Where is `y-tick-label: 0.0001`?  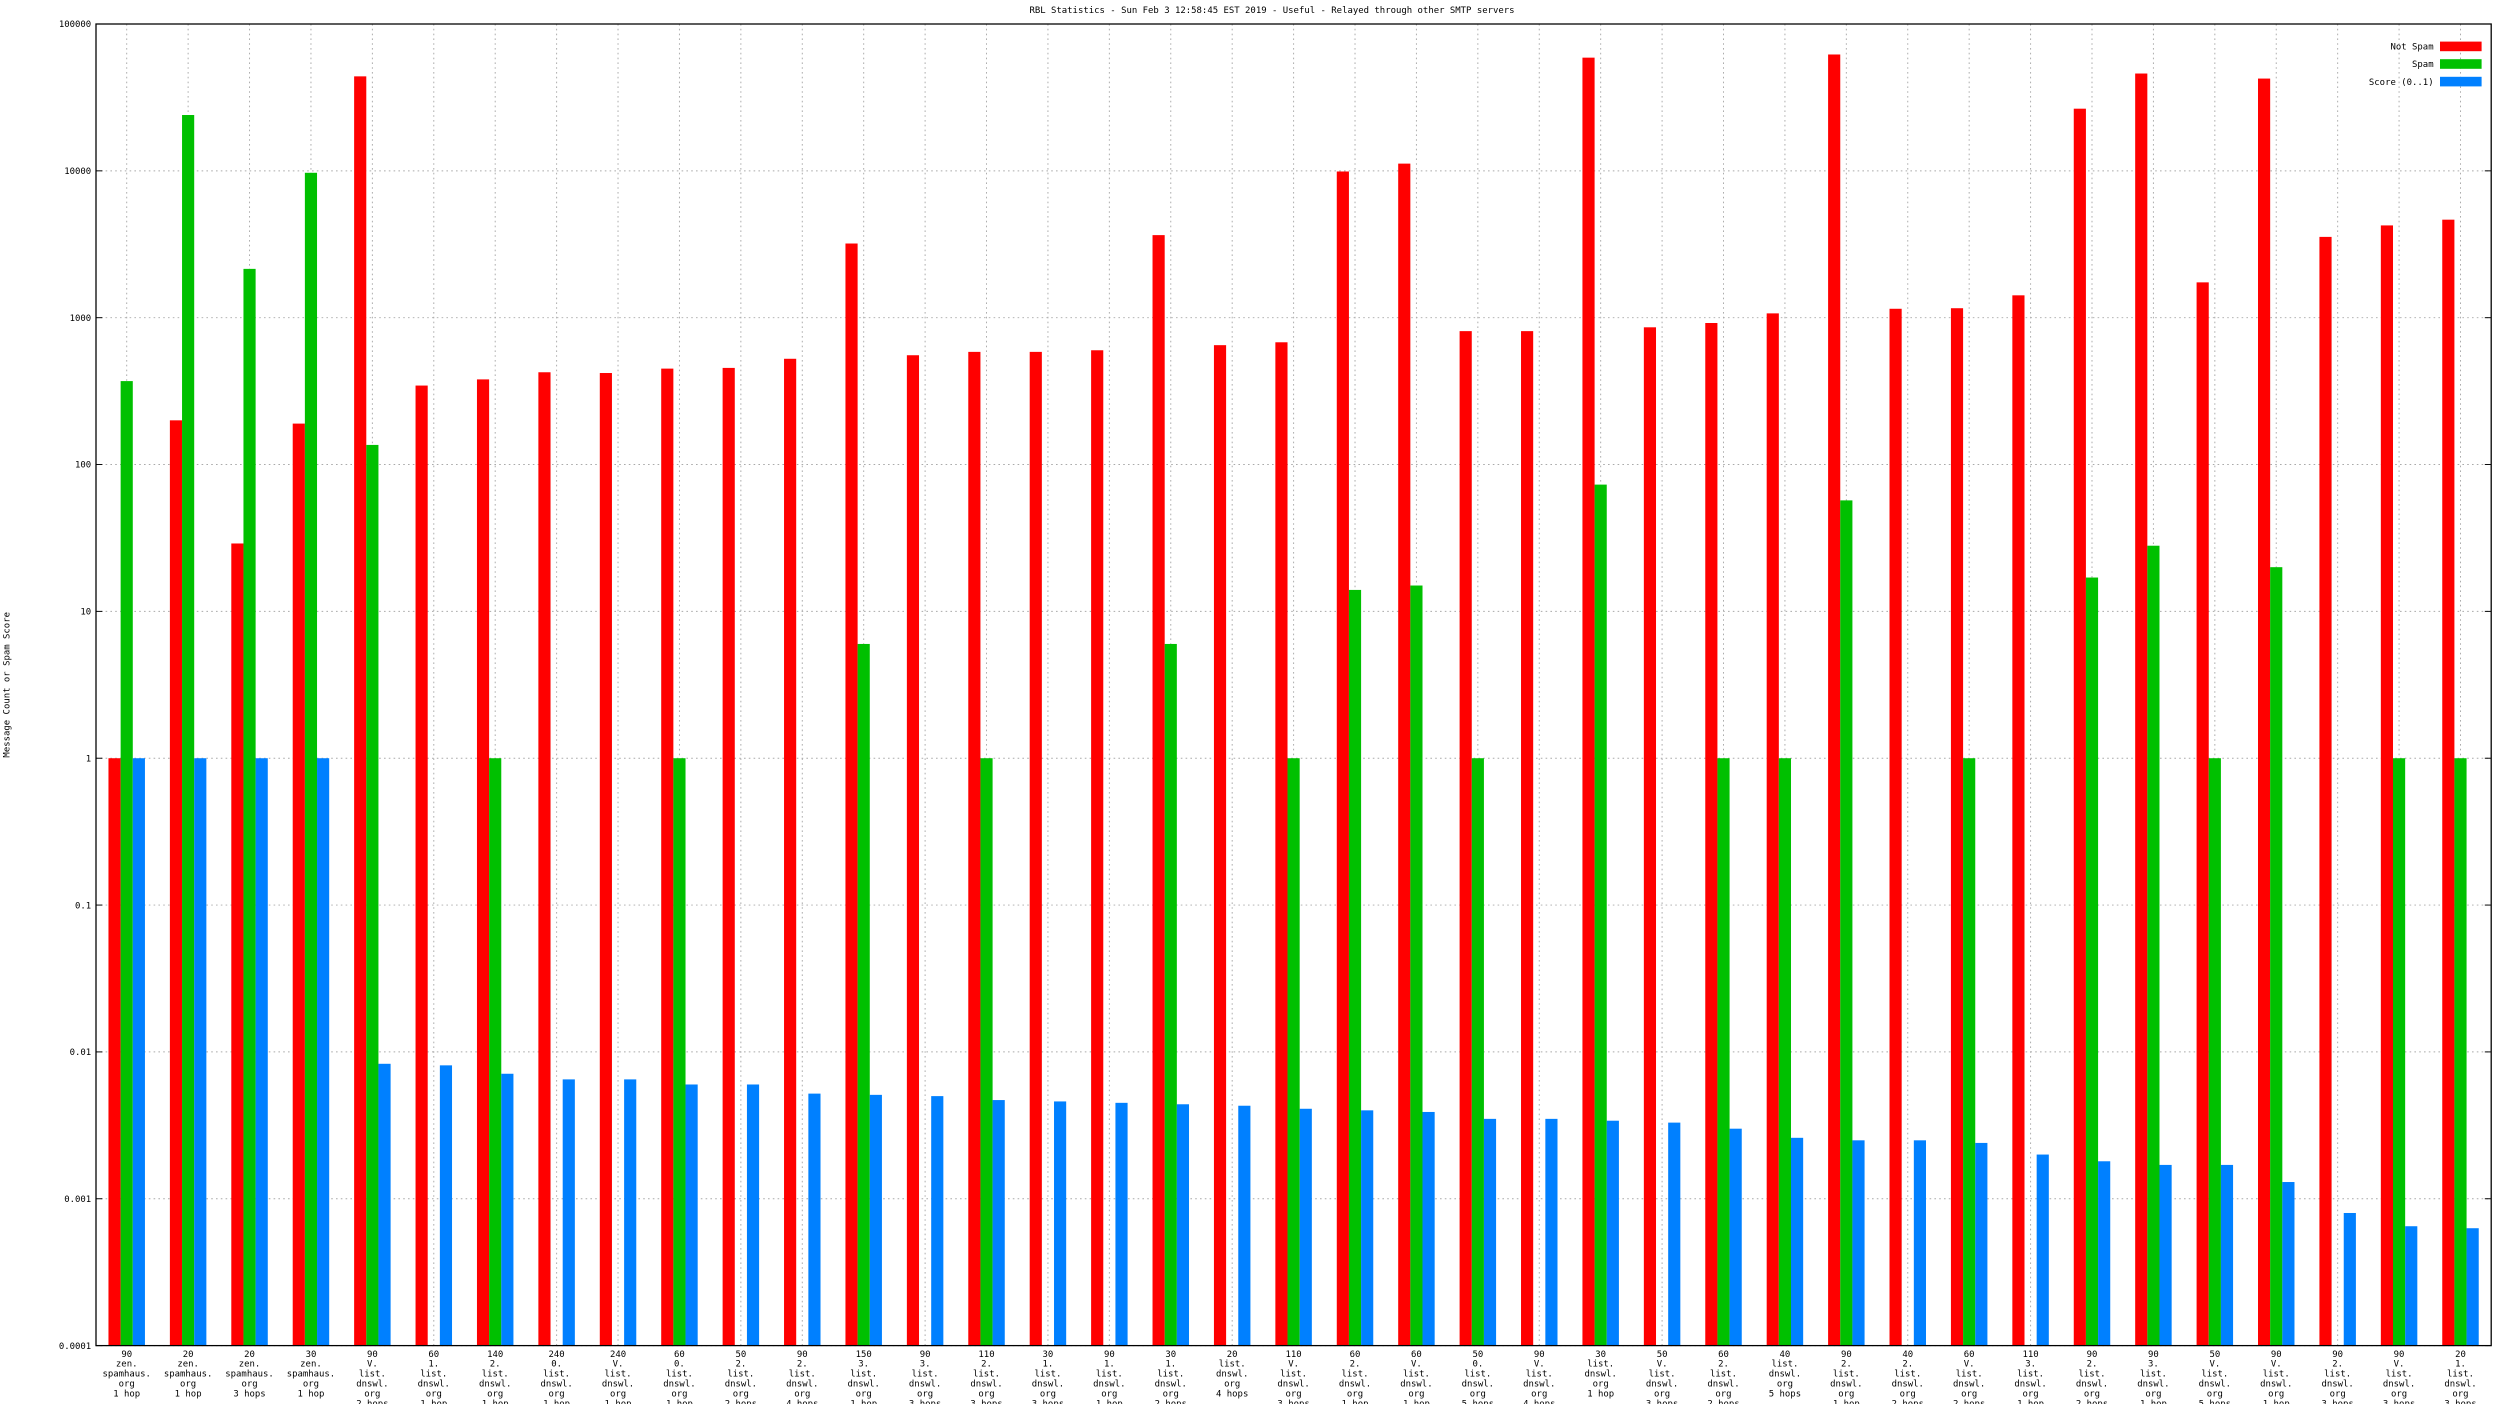 y-tick-label: 0.0001 is located at coordinates (75, 1347).